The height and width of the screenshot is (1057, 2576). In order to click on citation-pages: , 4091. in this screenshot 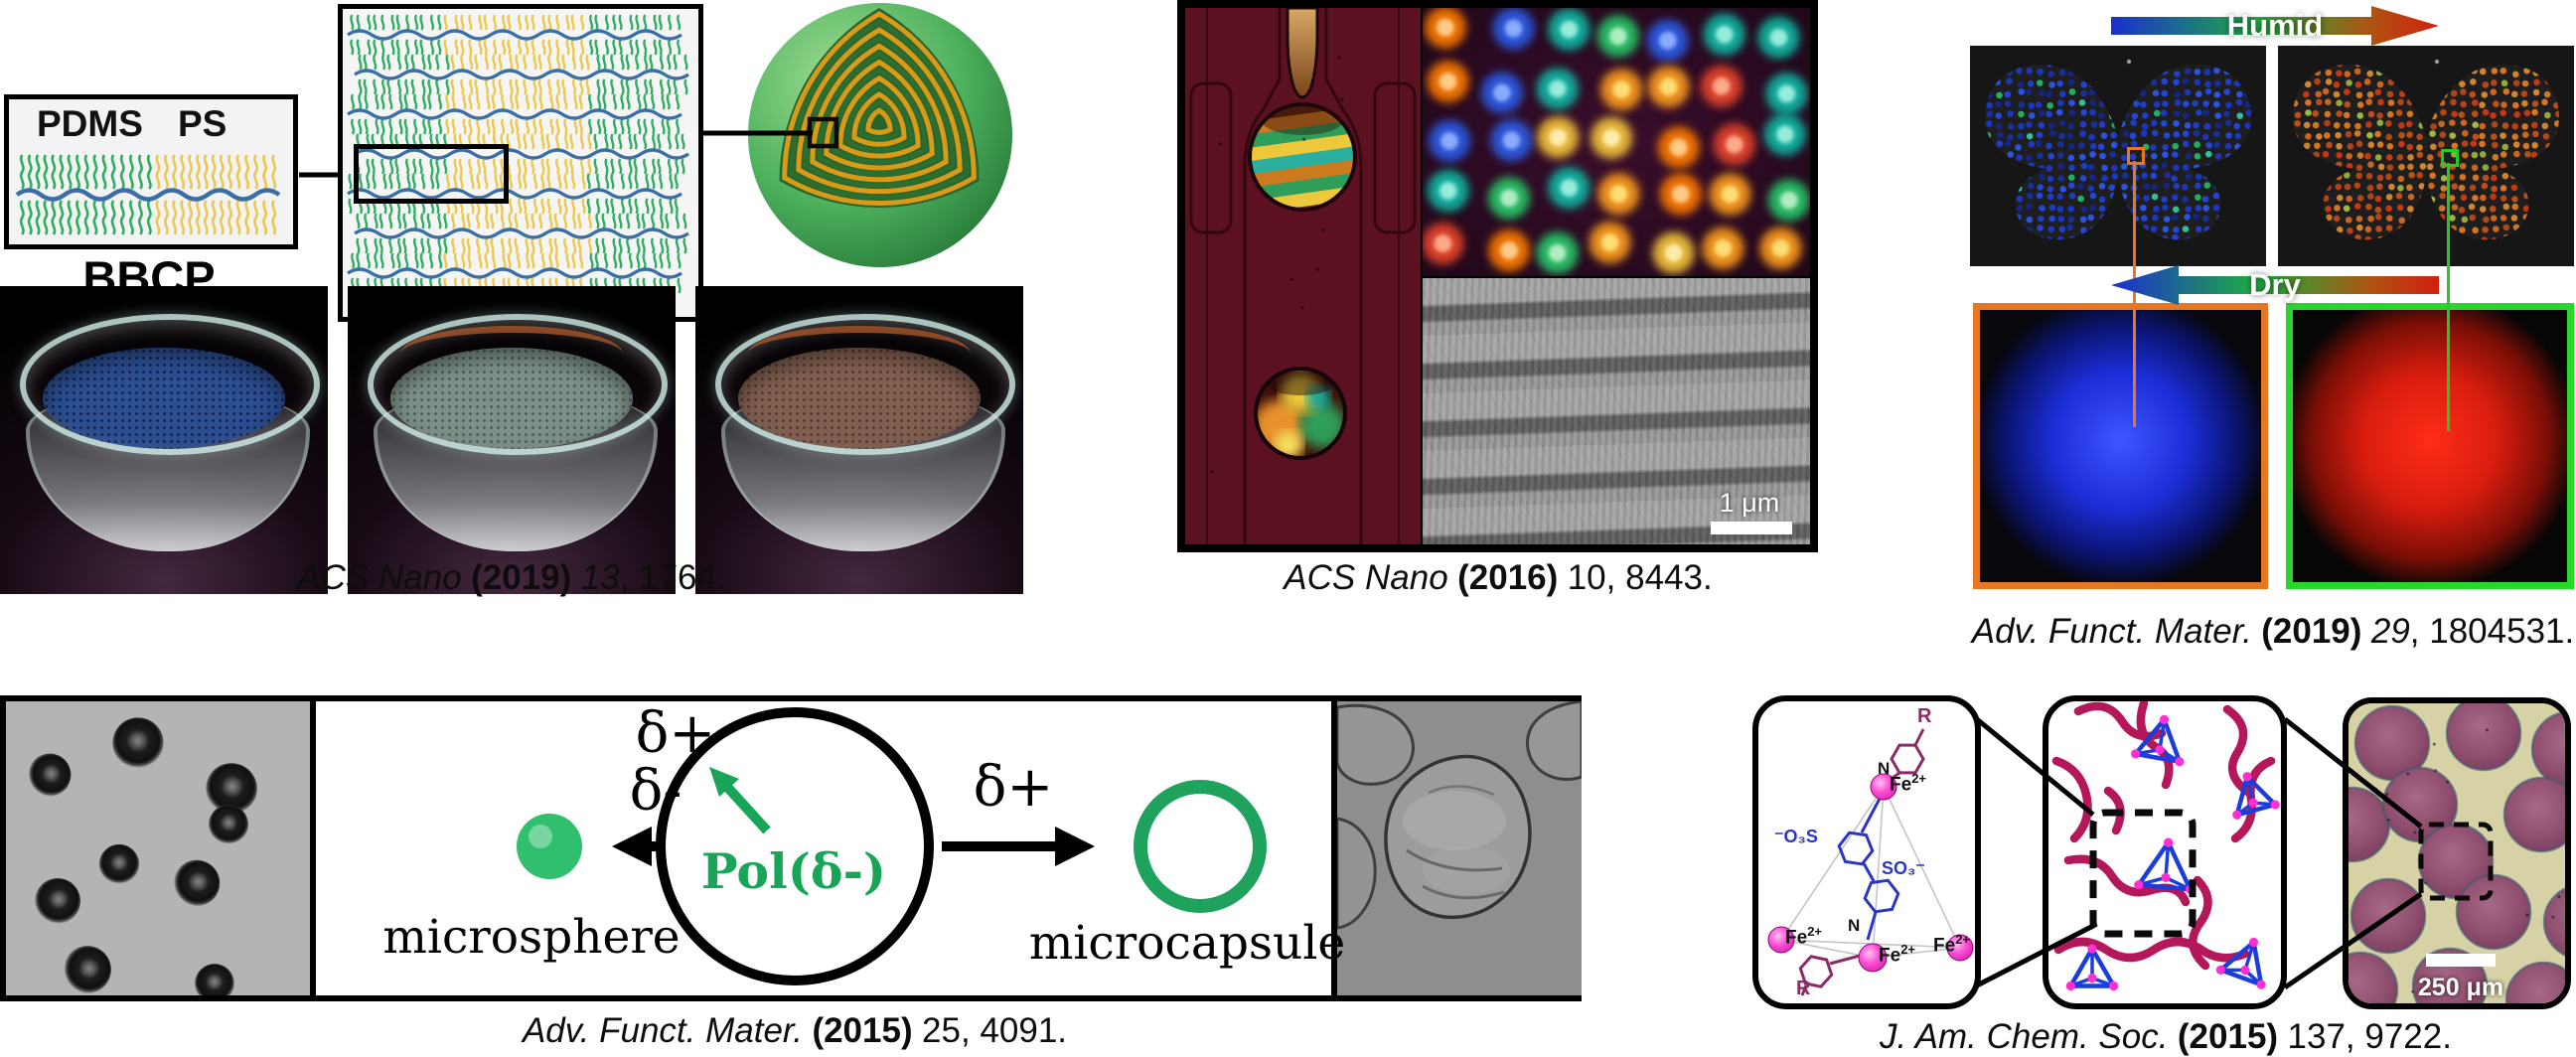, I will do `click(1014, 1030)`.